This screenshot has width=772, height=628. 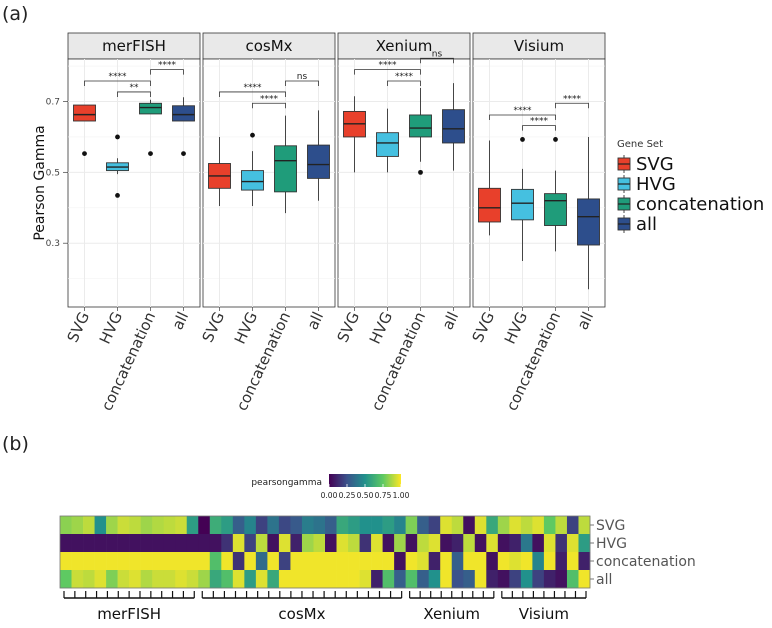 I want to click on x-tick-label: all, so click(x=585, y=320).